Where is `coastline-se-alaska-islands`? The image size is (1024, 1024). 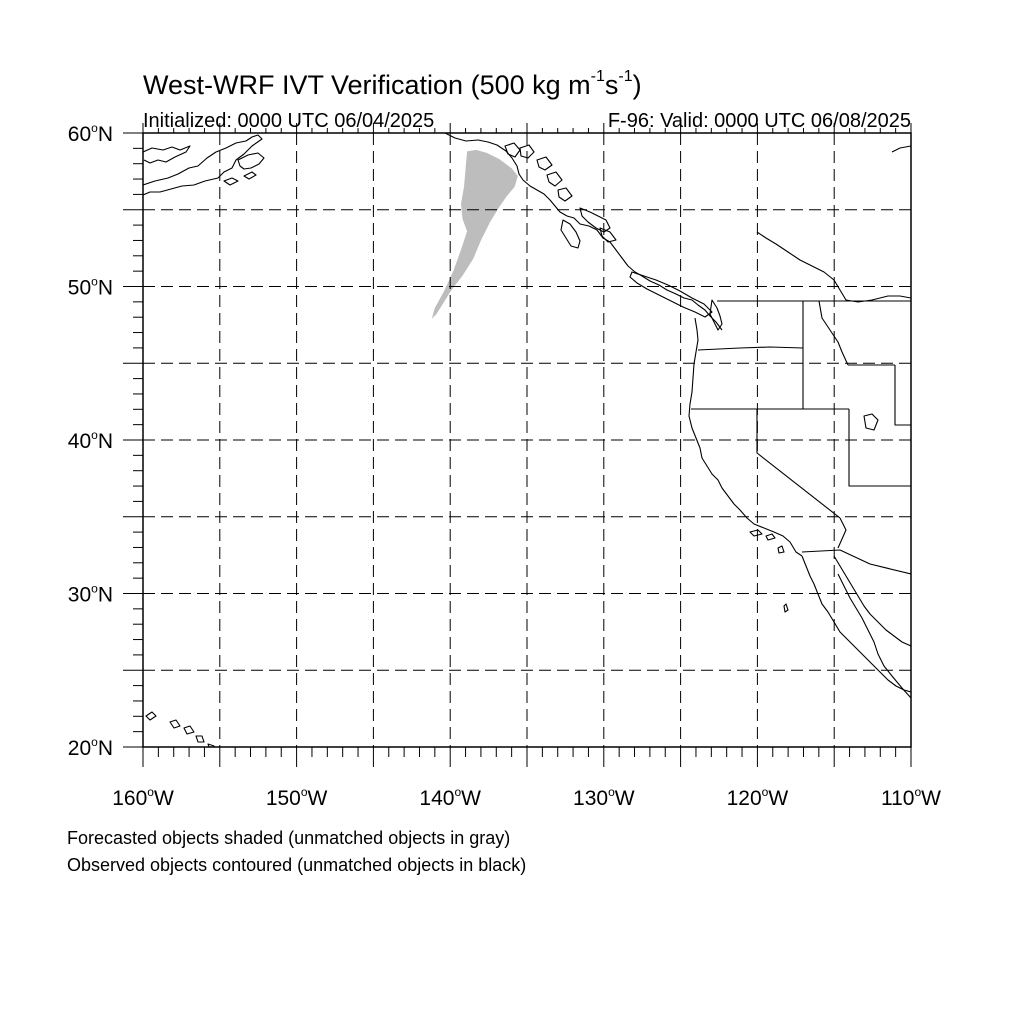 coastline-se-alaska-islands is located at coordinates (538, 172).